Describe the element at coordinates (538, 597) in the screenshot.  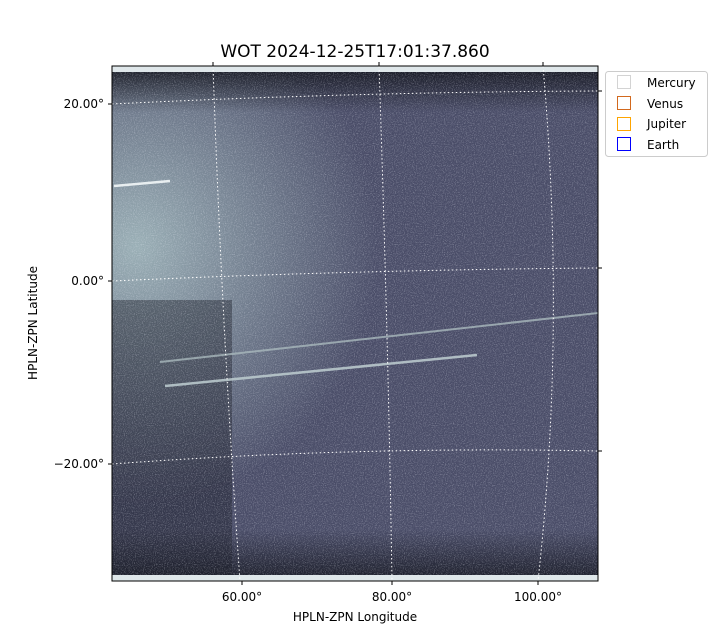
I see `x-tick-label: 100.00°` at that location.